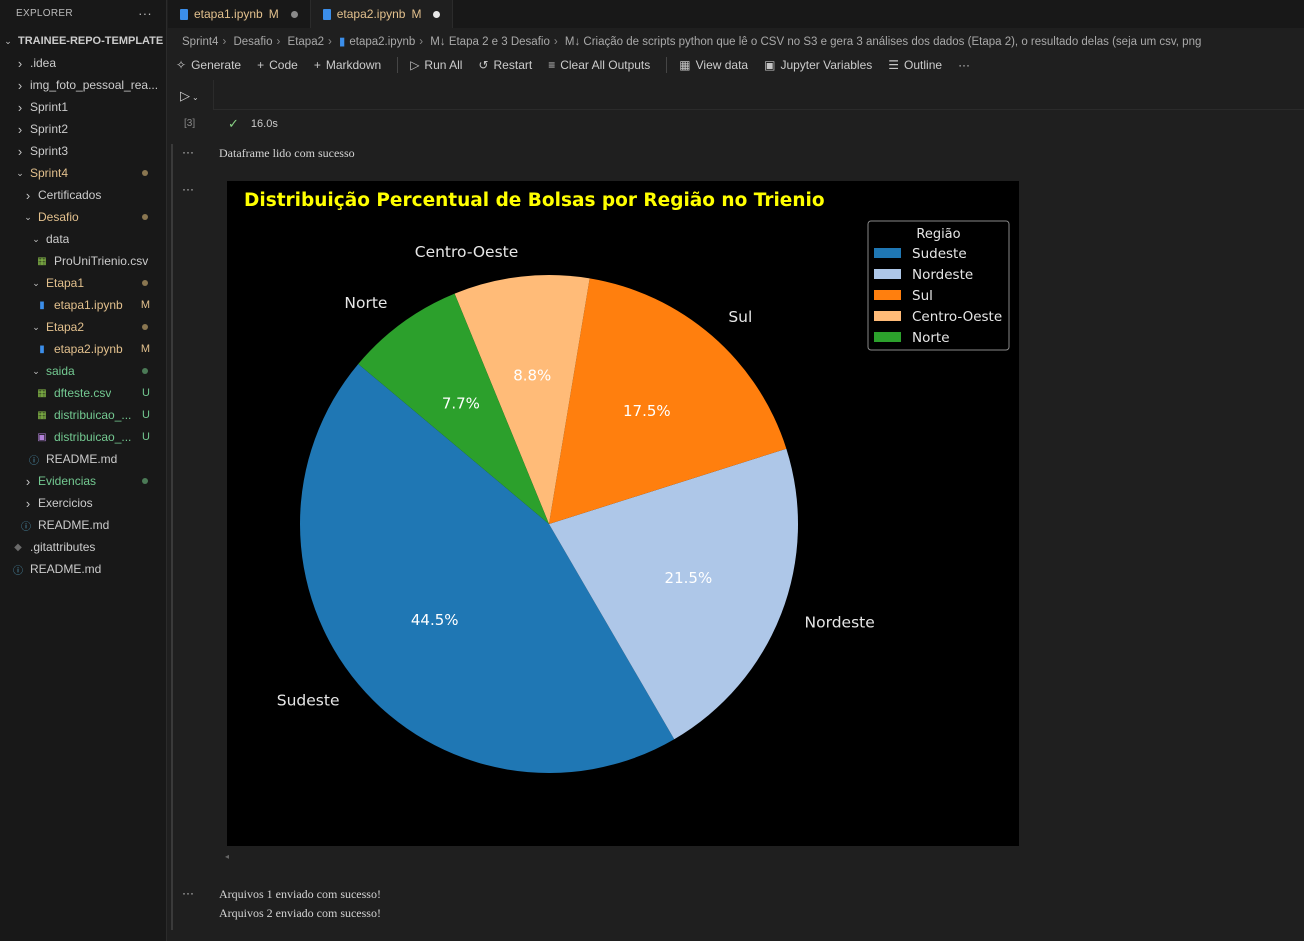 The image size is (1304, 941). Describe the element at coordinates (216, 65) in the screenshot. I see `generate-label: Generate` at that location.